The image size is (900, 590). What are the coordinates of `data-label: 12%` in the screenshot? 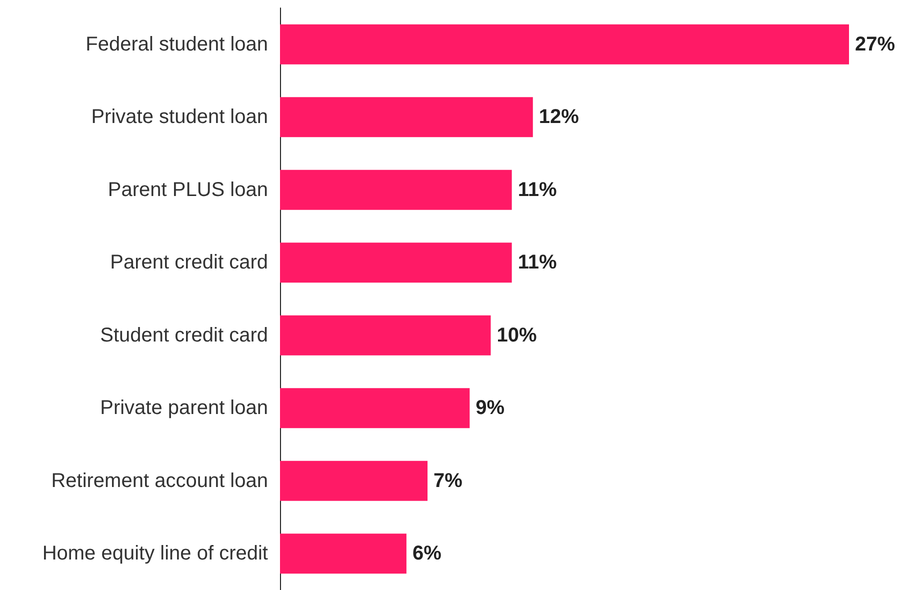 It's located at (559, 117).